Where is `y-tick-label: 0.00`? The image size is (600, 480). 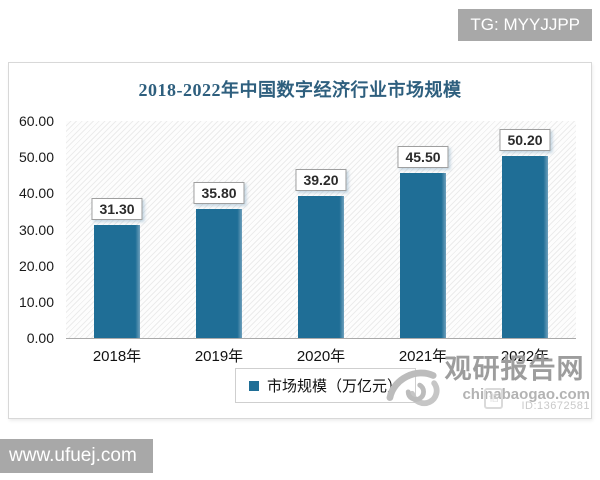
y-tick-label: 0.00 is located at coordinates (40, 338).